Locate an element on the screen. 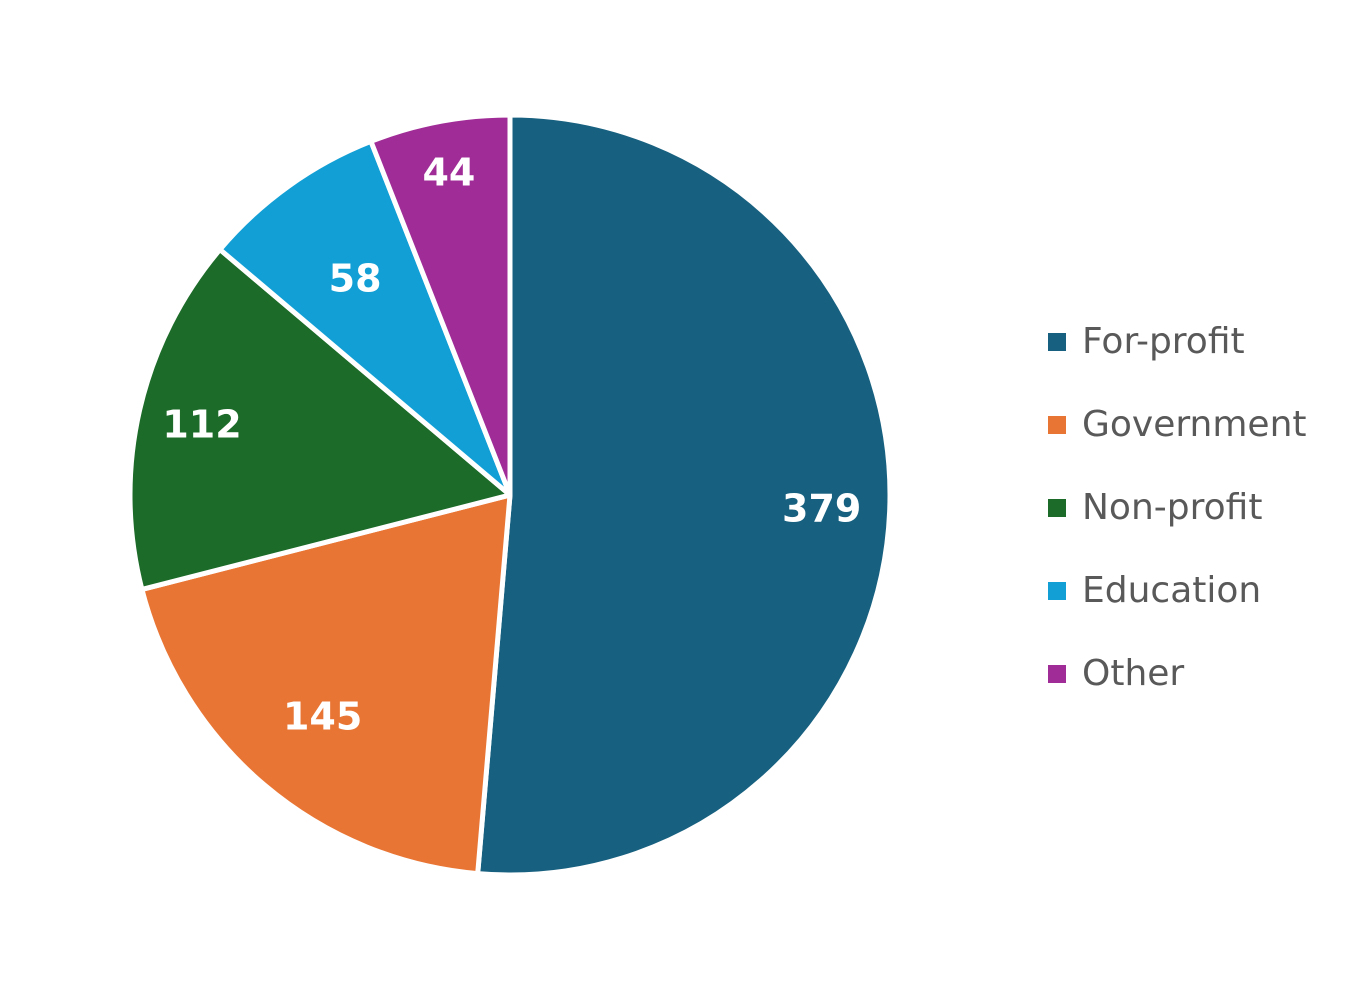 This screenshot has height=990, width=1353. legend-item-government: Government is located at coordinates (1198, 424).